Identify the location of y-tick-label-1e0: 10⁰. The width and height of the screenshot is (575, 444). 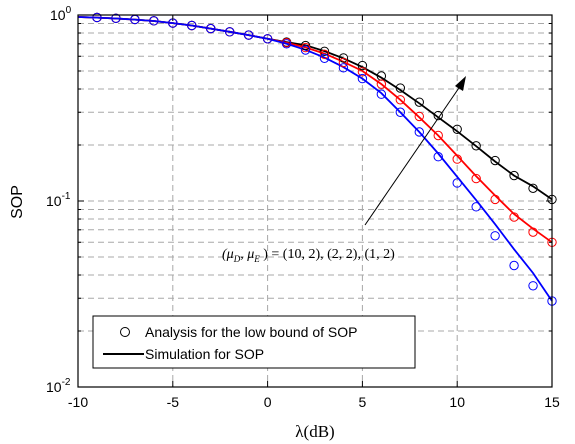
(61, 14).